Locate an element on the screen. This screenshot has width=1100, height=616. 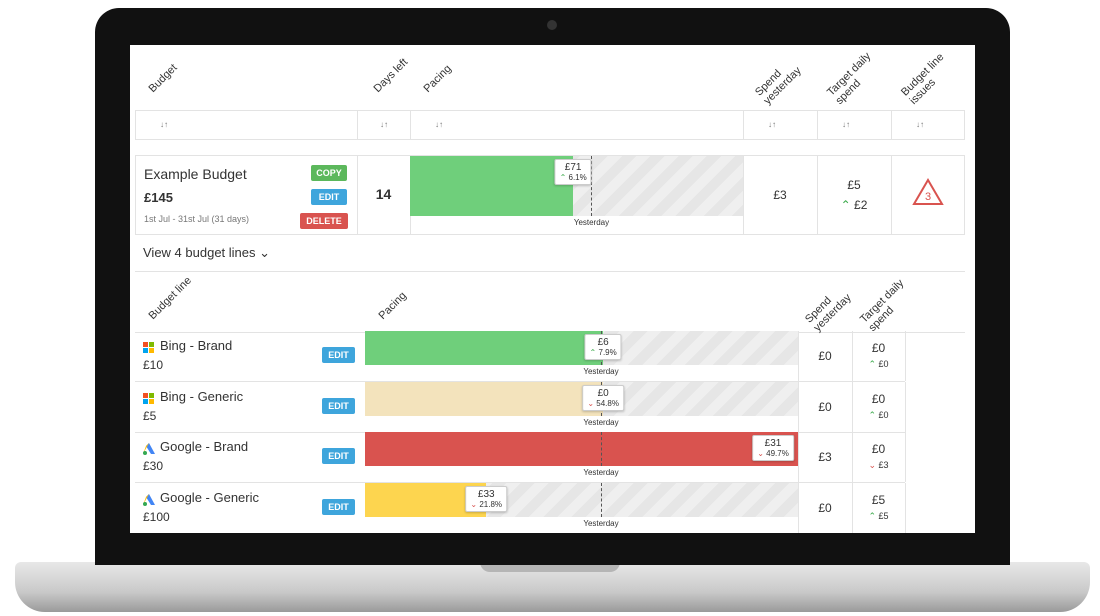
line-amount: £5 is located at coordinates (150, 415).